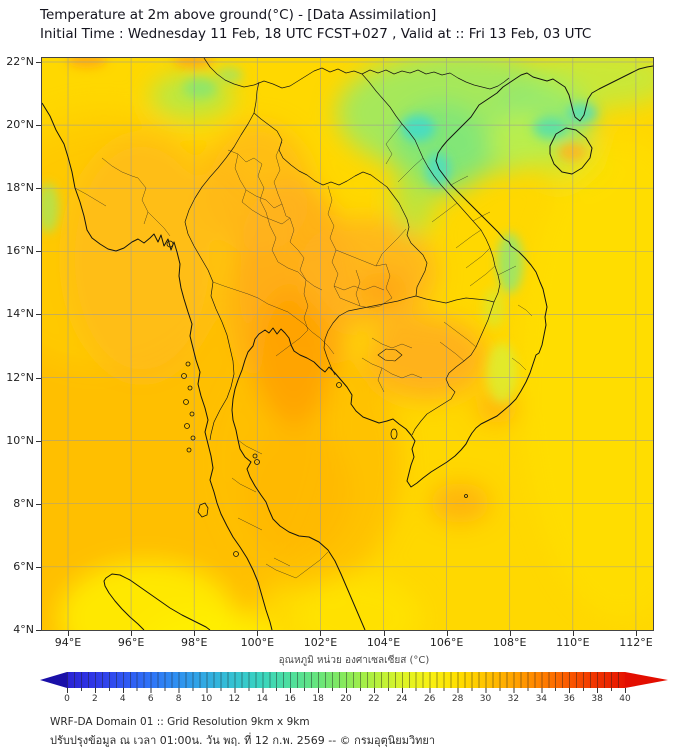 The width and height of the screenshot is (676, 756). What do you see at coordinates (262, 699) in the screenshot?
I see `colorbar-tick-label: 14` at bounding box center [262, 699].